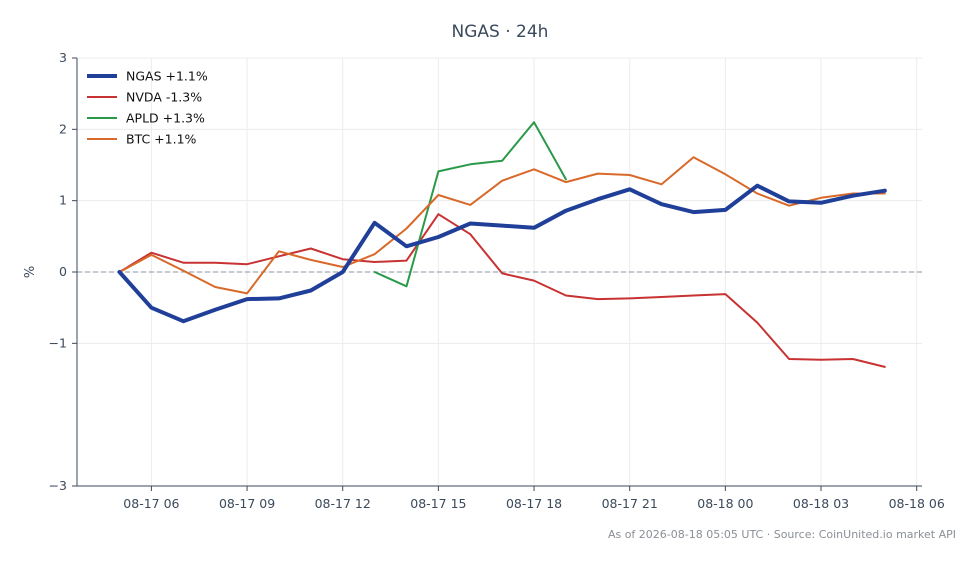 The width and height of the screenshot is (980, 564). I want to click on legend-label-apld: APLD +1.3%, so click(165, 118).